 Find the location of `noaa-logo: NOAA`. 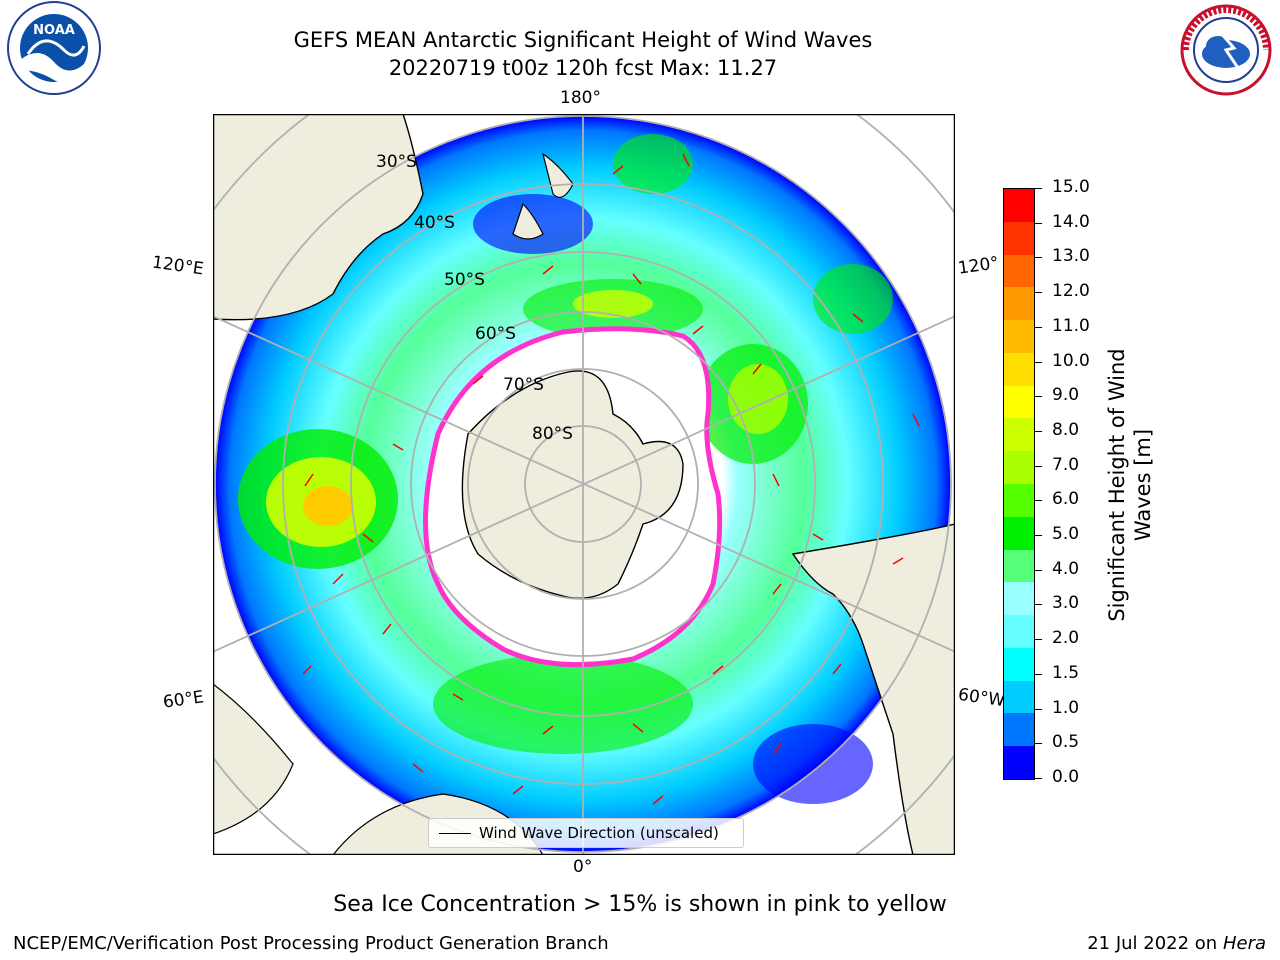

noaa-logo: NOAA is located at coordinates (54, 48).